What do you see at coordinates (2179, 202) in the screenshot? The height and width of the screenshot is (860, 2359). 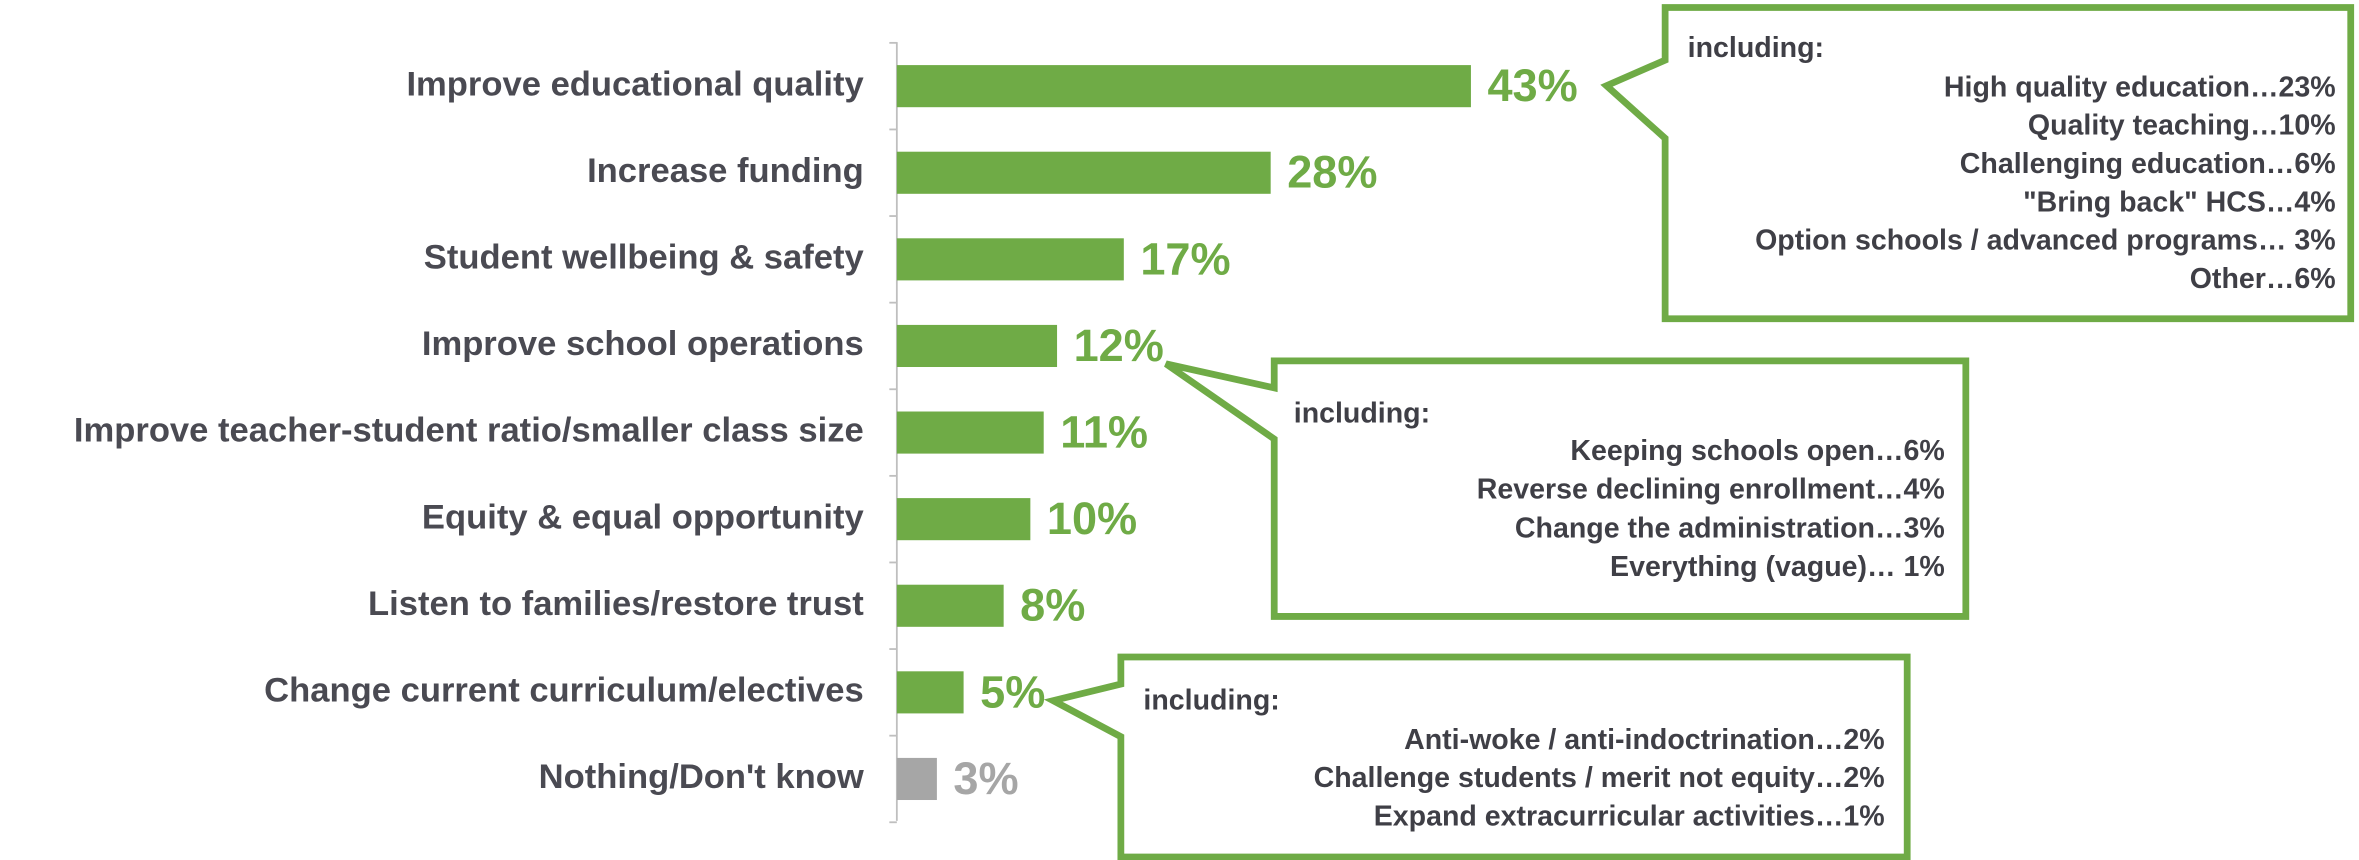 I see `callout-line: "Bring back" HCS…4%` at bounding box center [2179, 202].